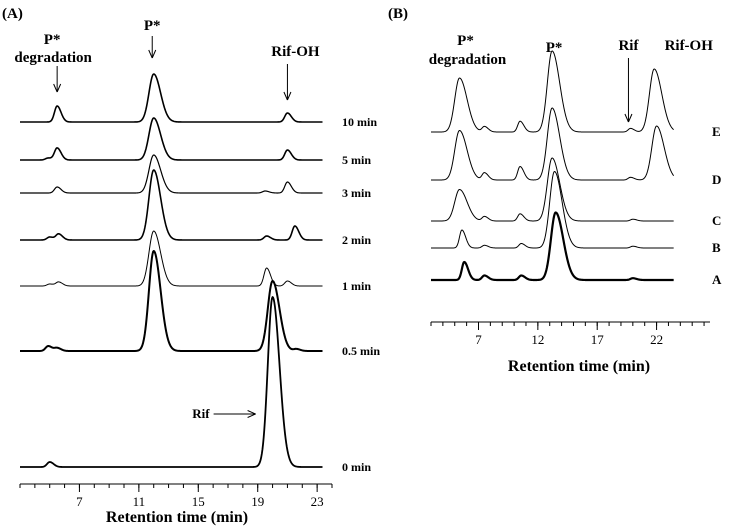  I want to click on panel-b-x-axis: 7 12 17 22, so click(570, 334).